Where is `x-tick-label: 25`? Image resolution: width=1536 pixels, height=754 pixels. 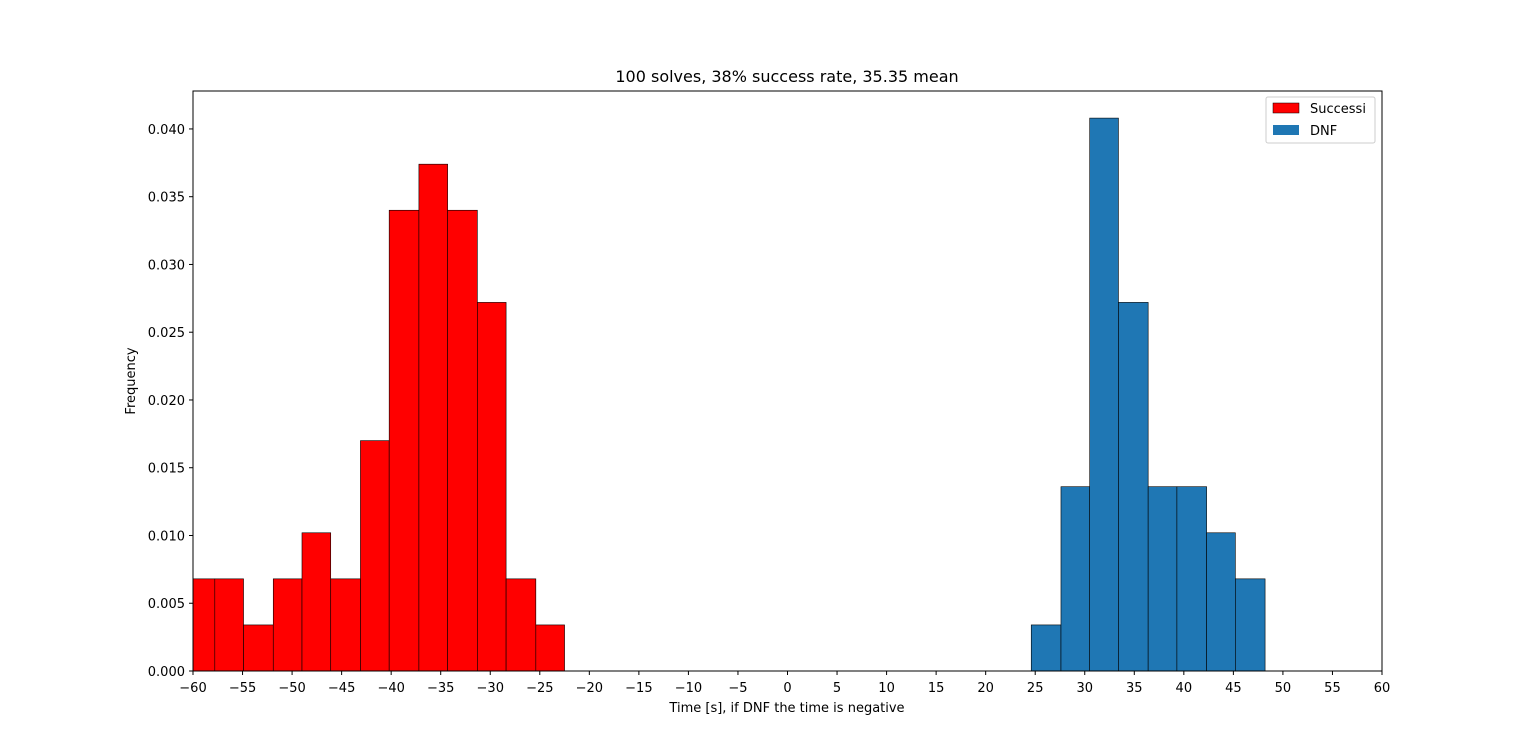 x-tick-label: 25 is located at coordinates (1035, 688).